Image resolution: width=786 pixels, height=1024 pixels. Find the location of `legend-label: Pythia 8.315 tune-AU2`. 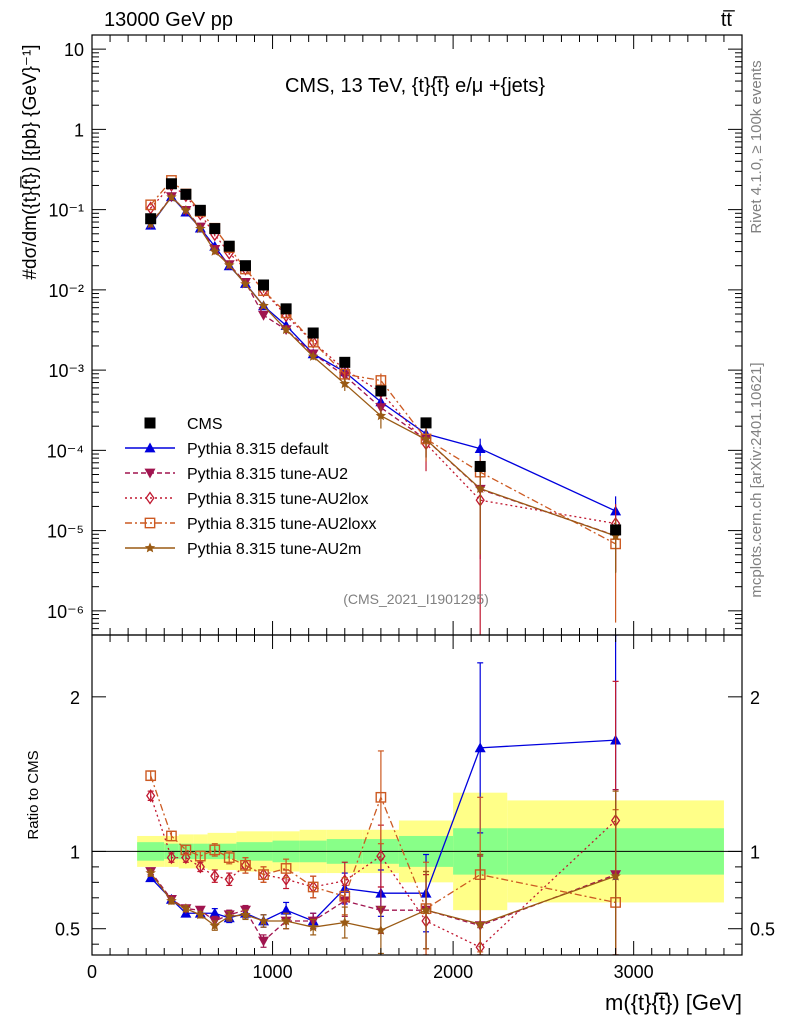

legend-label: Pythia 8.315 tune-AU2 is located at coordinates (267, 474).